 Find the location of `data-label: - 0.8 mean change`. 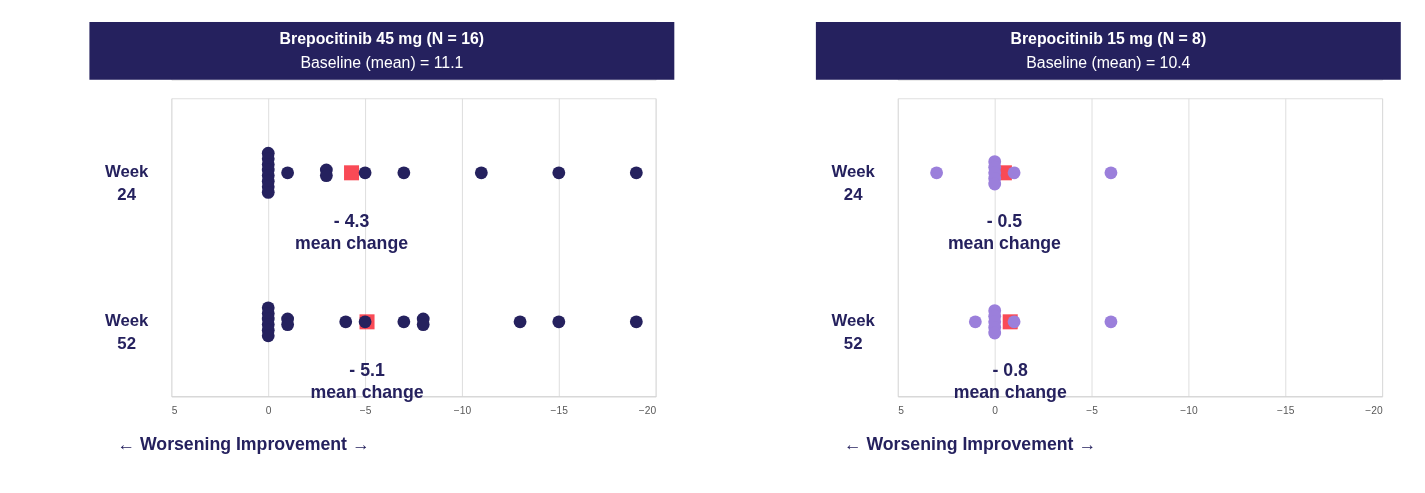

data-label: - 0.8 mean change is located at coordinates (1010, 381).